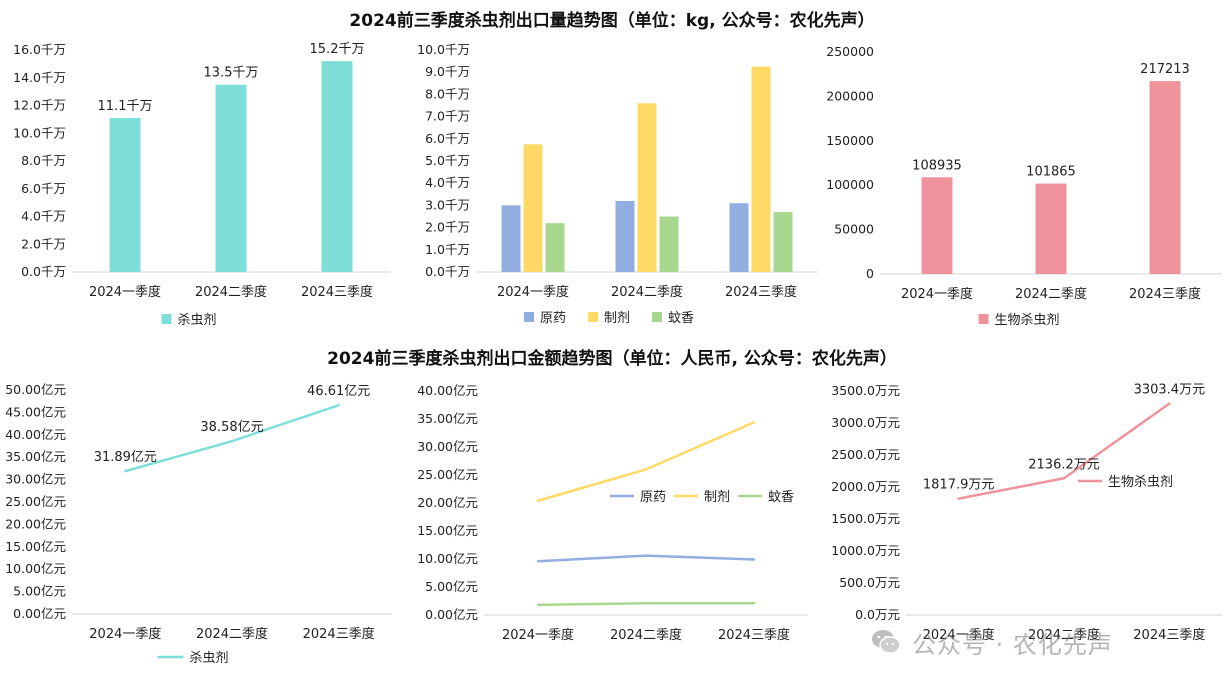 This screenshot has height=675, width=1224. I want to click on y-tick-label: 4.0千万, so click(447, 182).